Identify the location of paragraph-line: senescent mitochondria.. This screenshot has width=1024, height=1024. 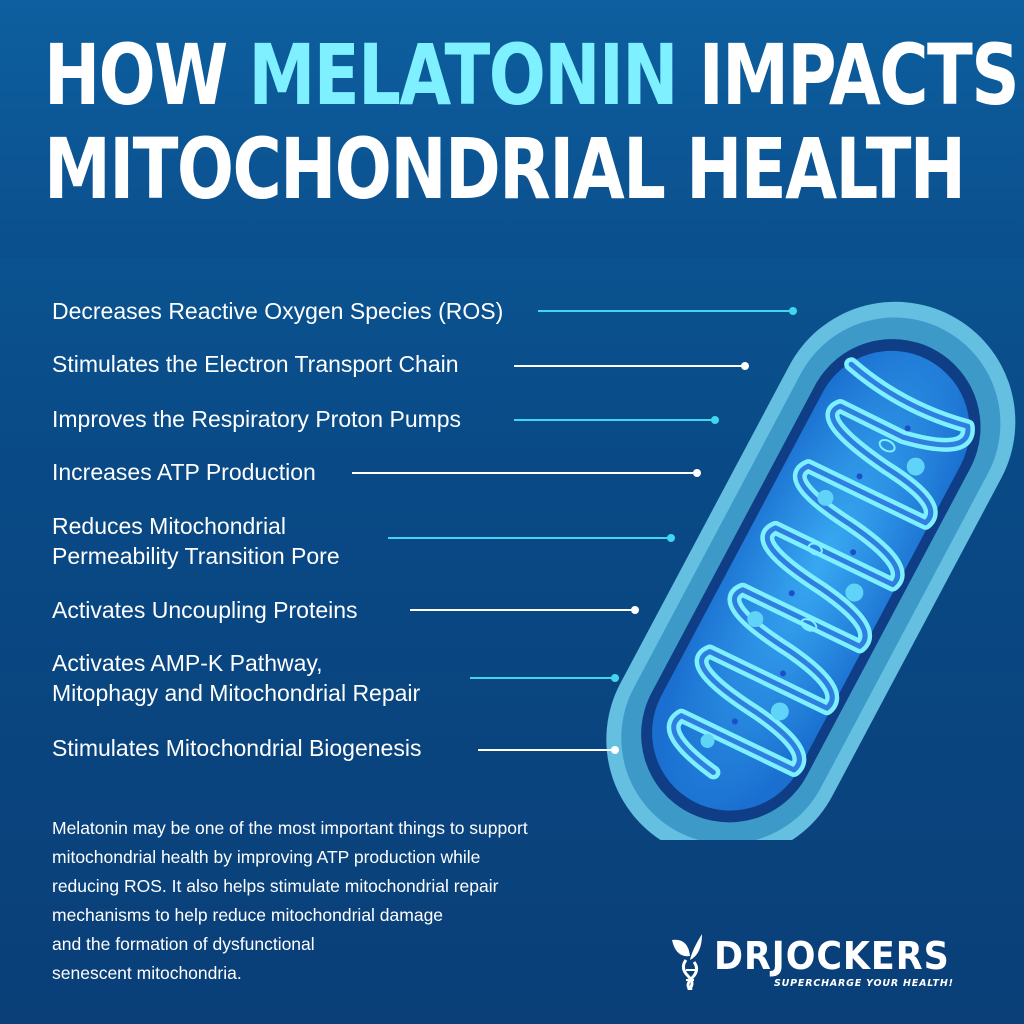
(147, 973).